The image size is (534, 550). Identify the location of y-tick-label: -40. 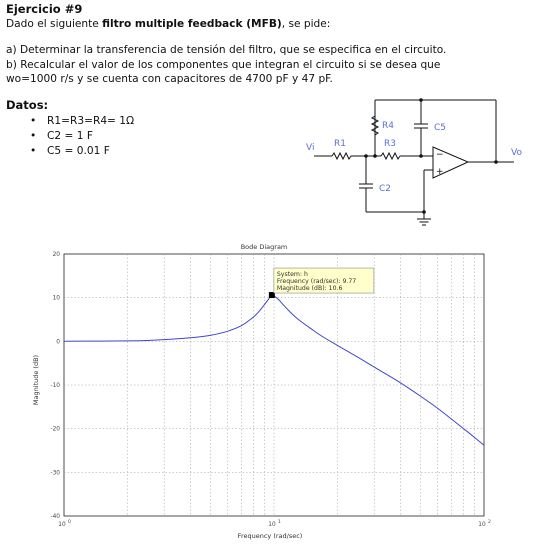
(56, 517).